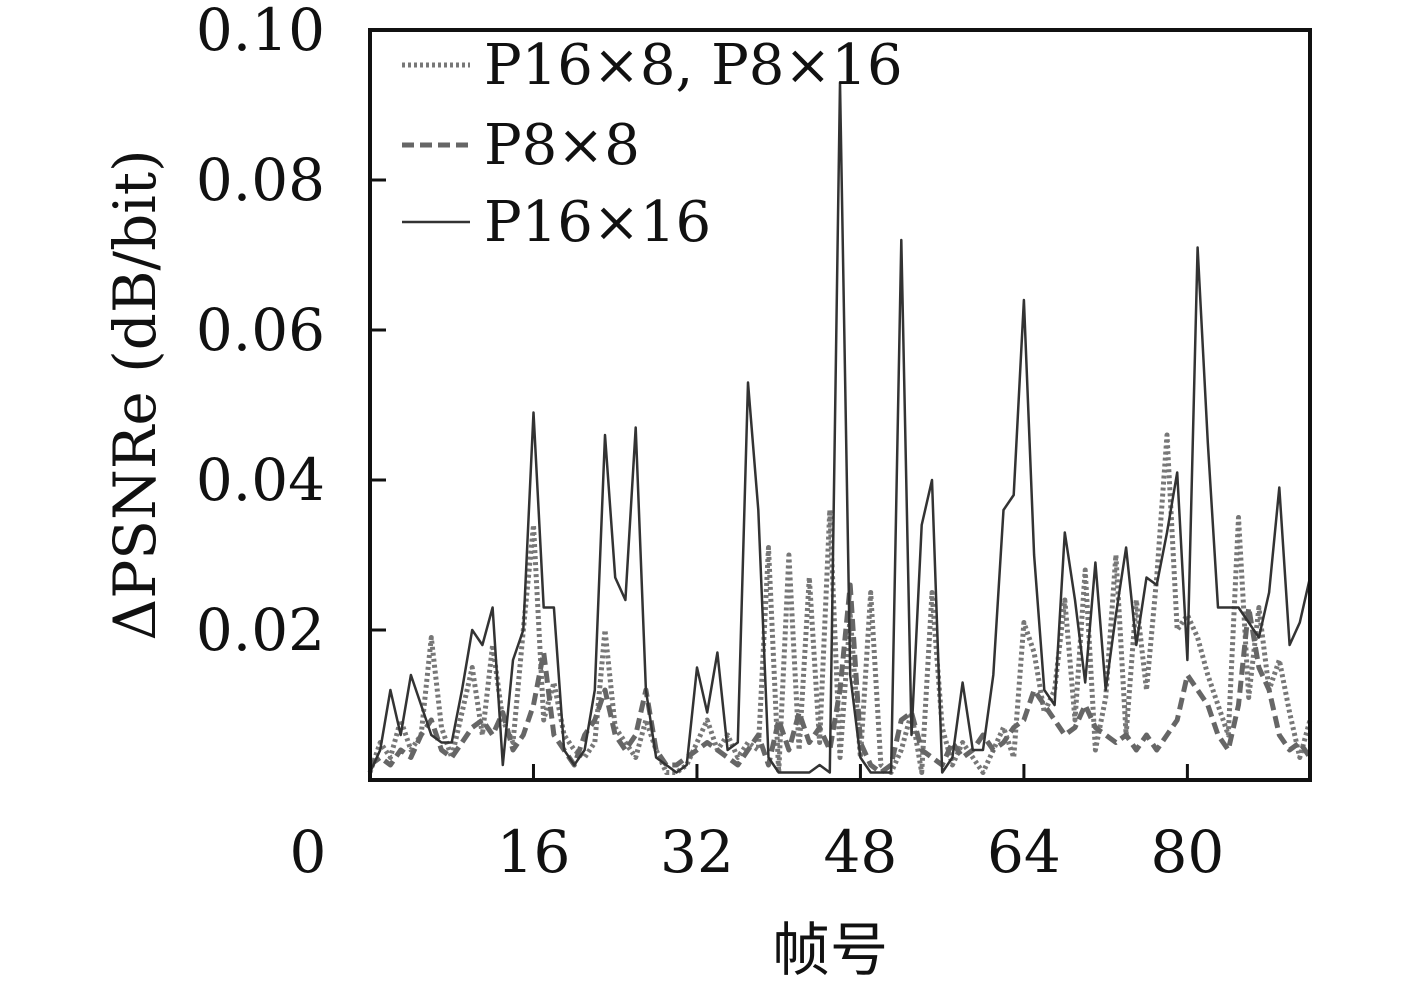 The height and width of the screenshot is (987, 1417). I want to click on legend: P16×8, P8×16 P8×8 P16×16, so click(652, 144).